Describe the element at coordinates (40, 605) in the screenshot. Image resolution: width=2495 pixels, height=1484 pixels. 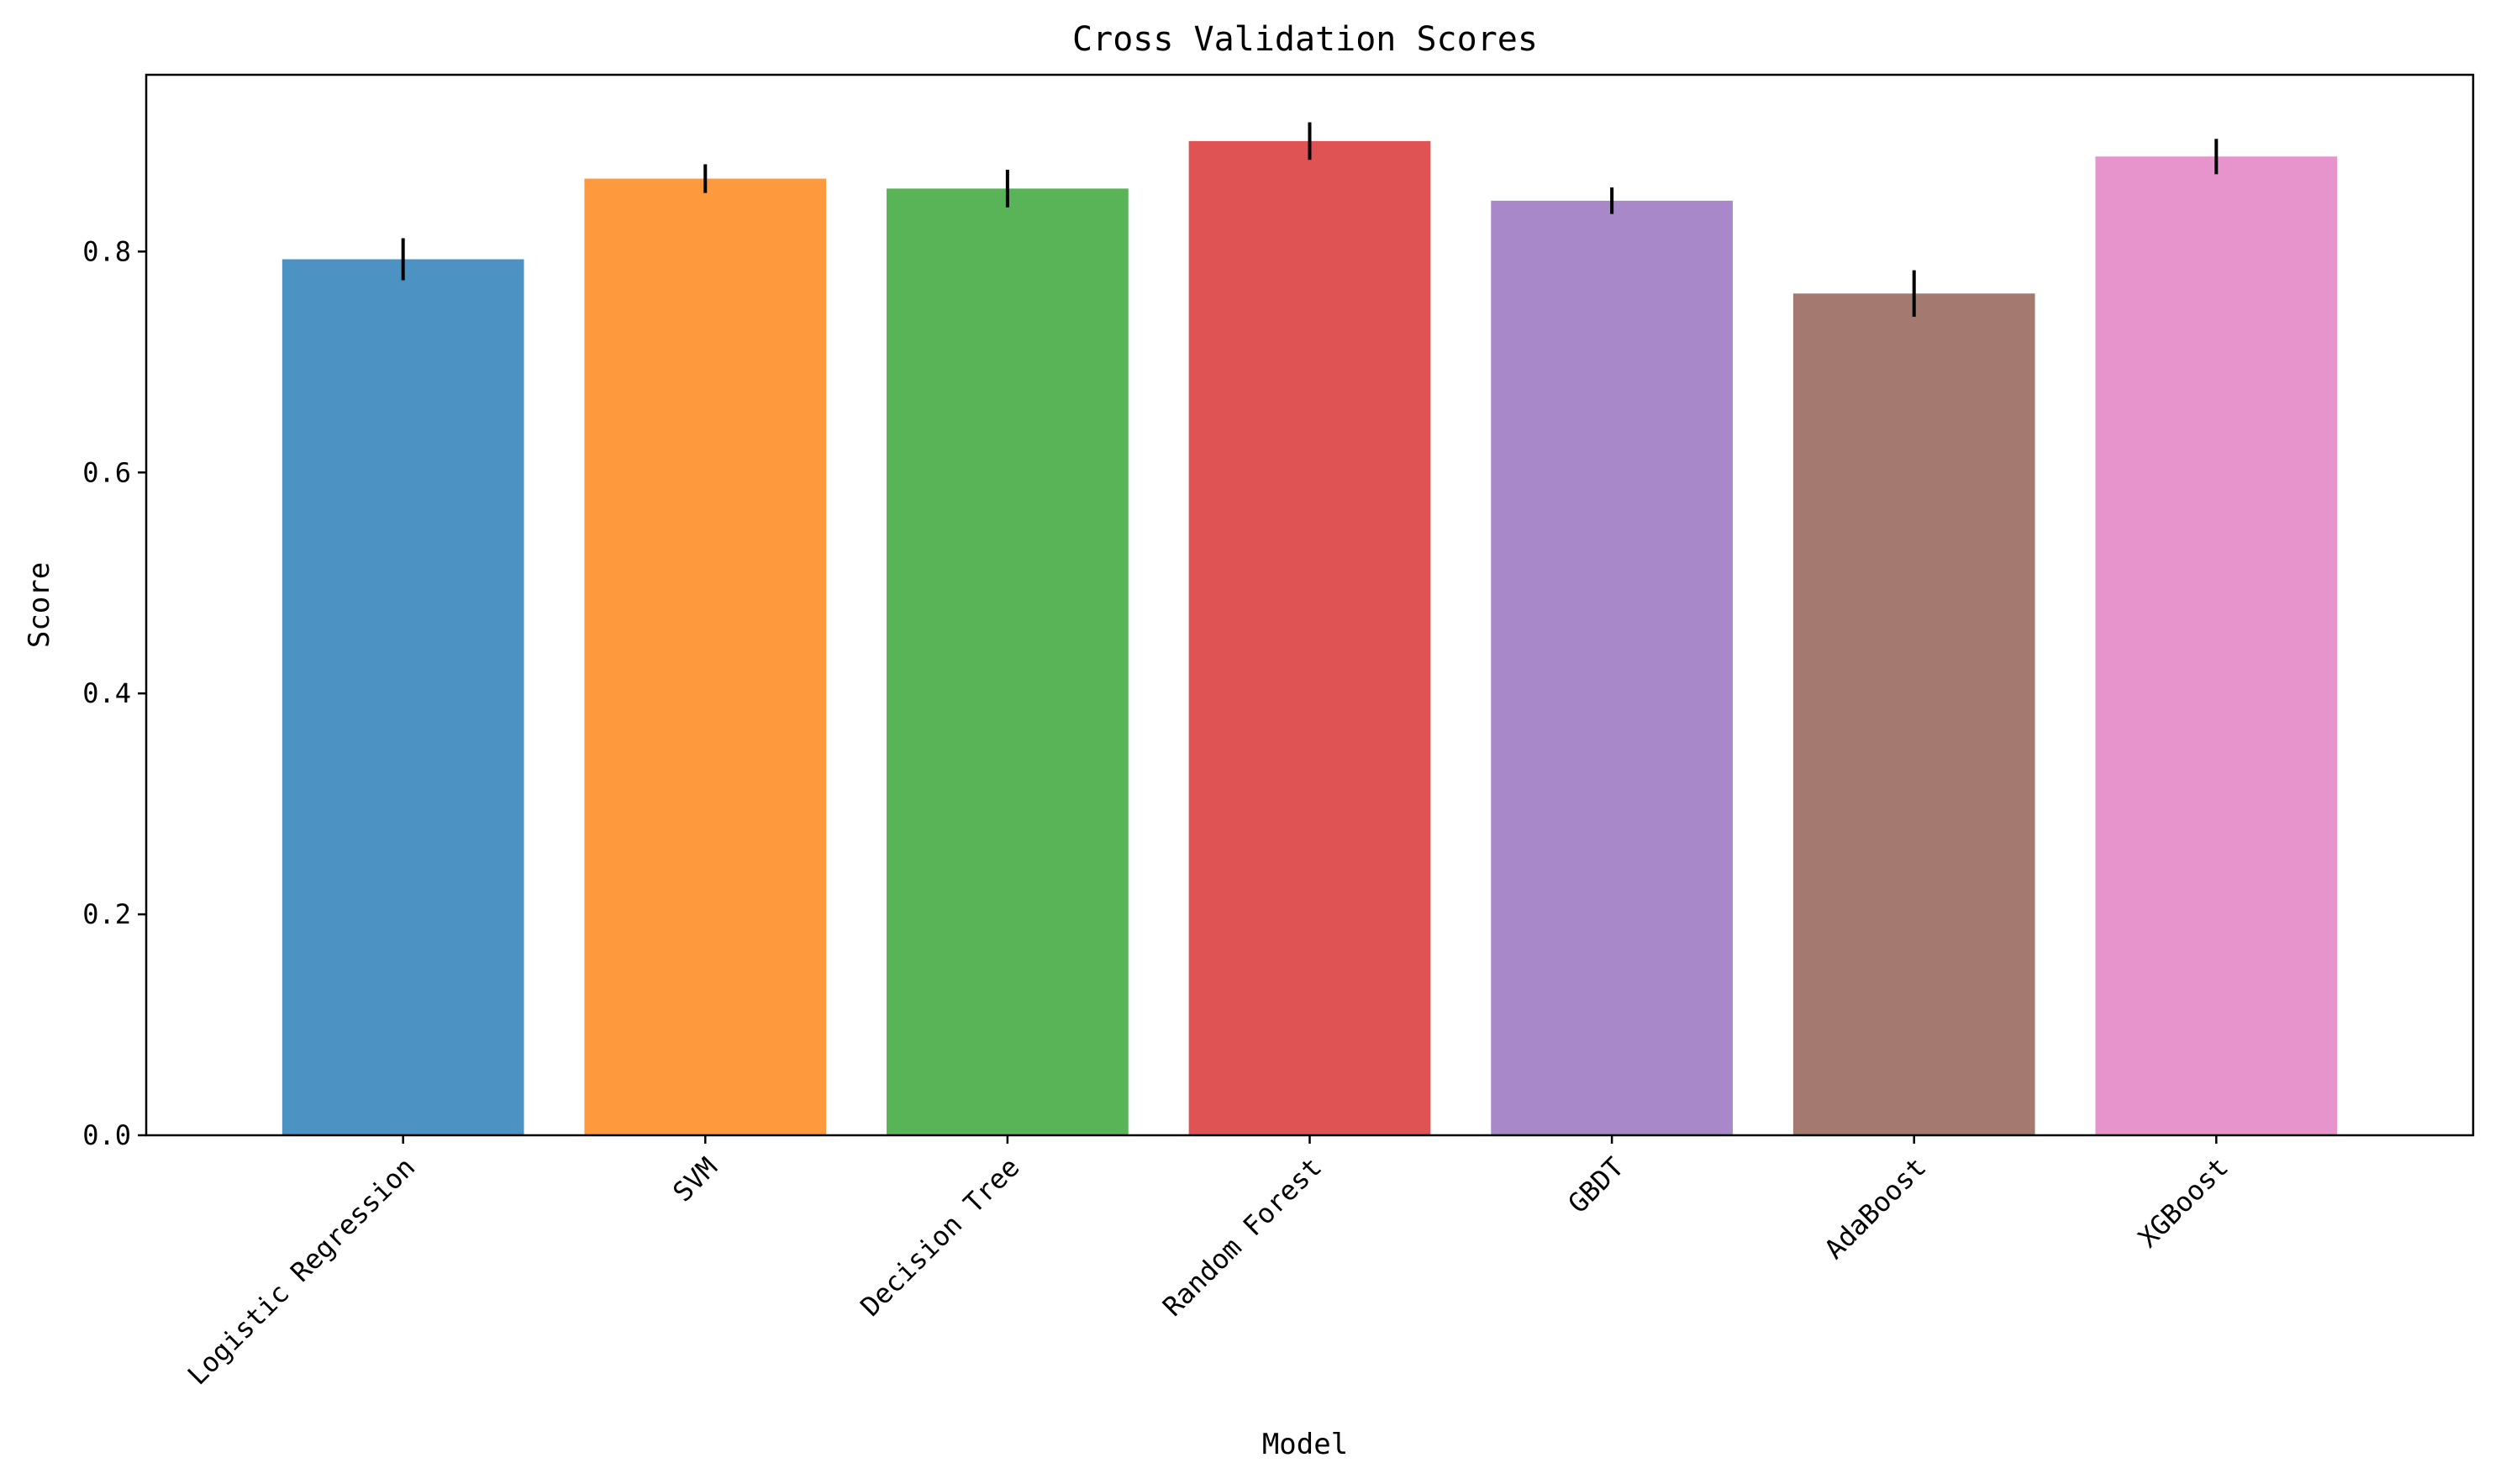
I see `y-axis-title: Score` at that location.